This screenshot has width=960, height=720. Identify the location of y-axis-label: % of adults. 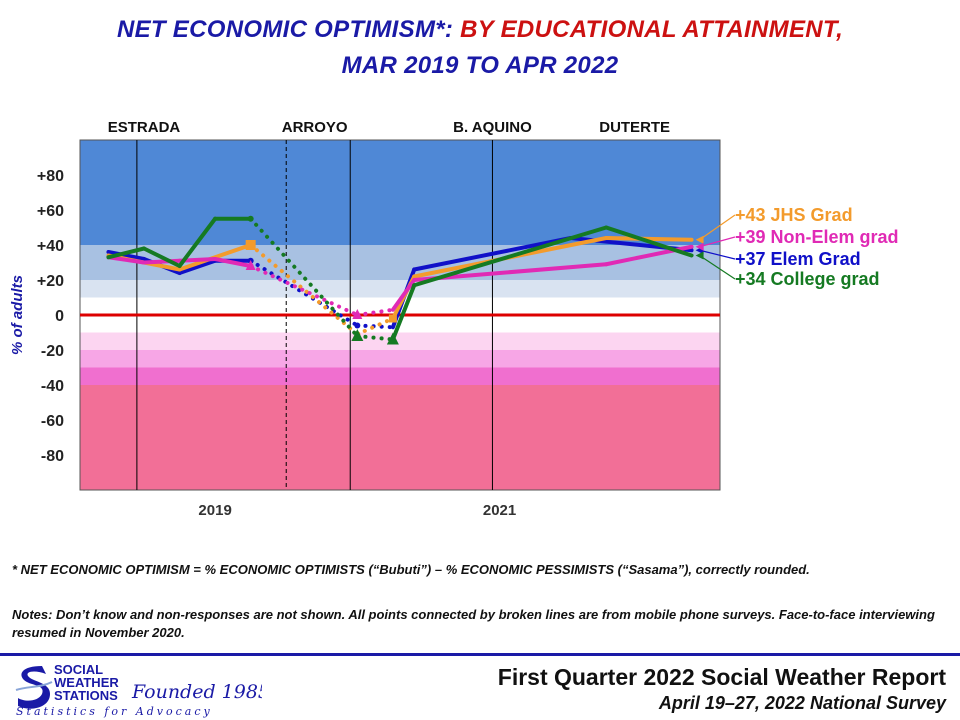
(17, 315).